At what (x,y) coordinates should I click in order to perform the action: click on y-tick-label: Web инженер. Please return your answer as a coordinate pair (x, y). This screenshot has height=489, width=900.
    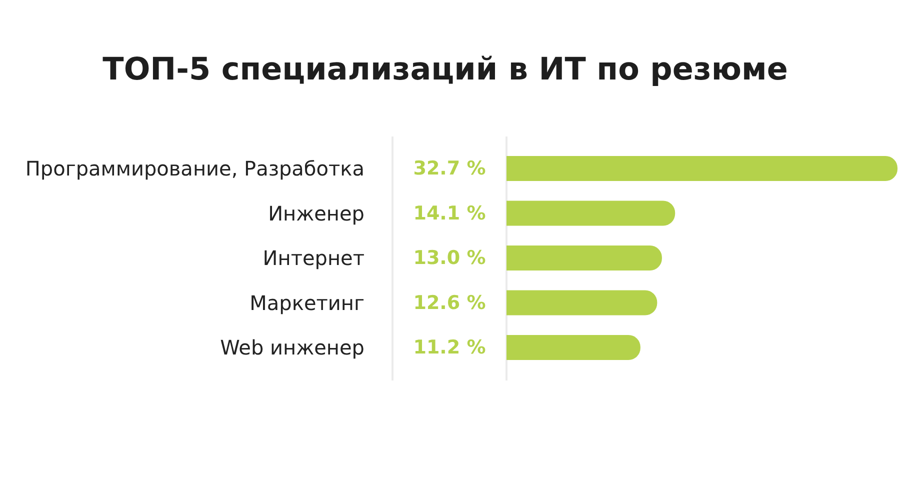
    Looking at the image, I should click on (292, 348).